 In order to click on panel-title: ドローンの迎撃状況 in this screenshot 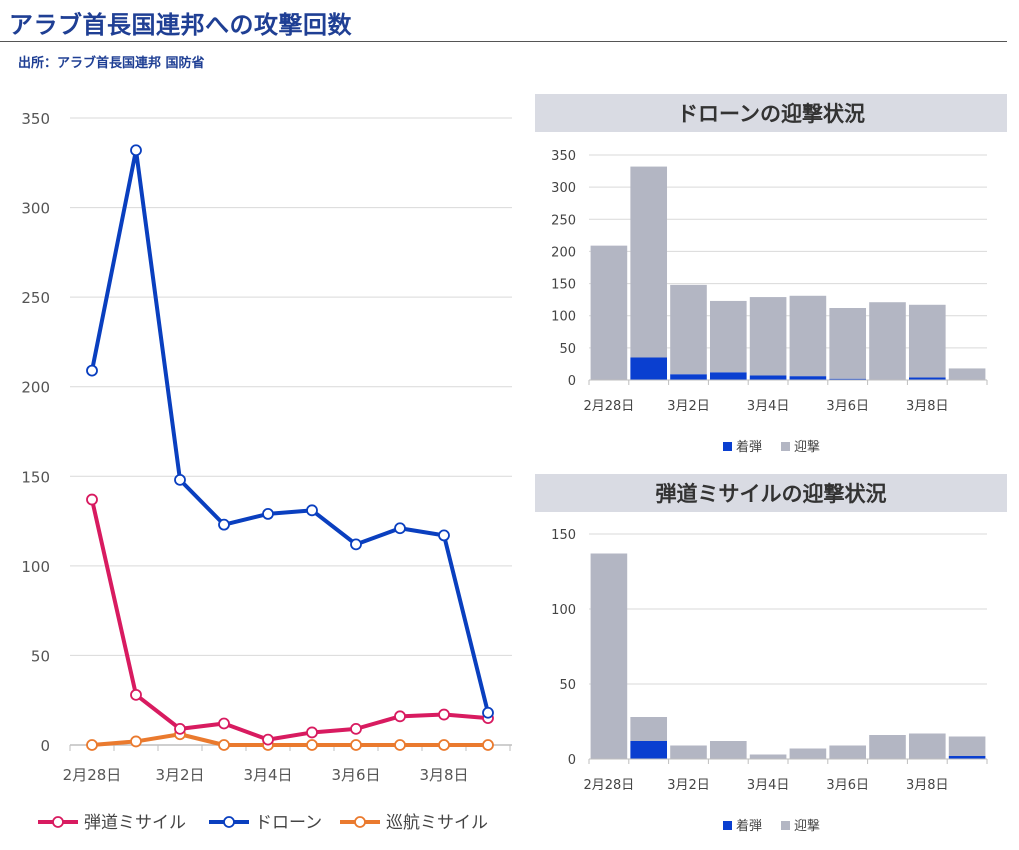, I will do `click(771, 114)`.